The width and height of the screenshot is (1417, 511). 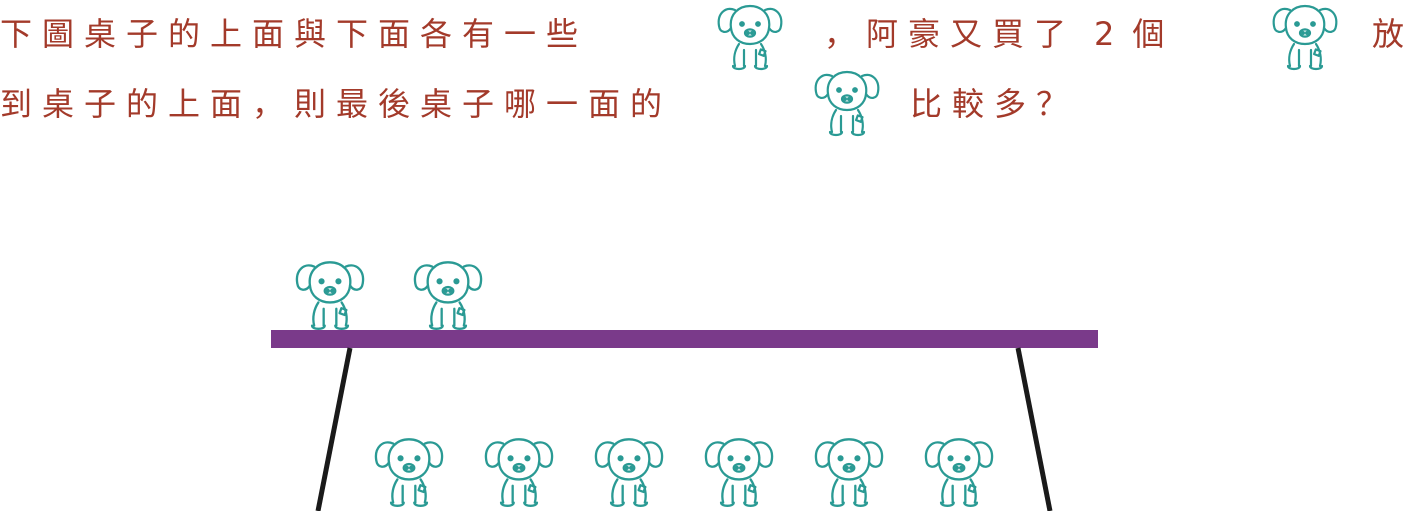 I want to click on question-text-2b: 比較多？, so click(x=994, y=104).